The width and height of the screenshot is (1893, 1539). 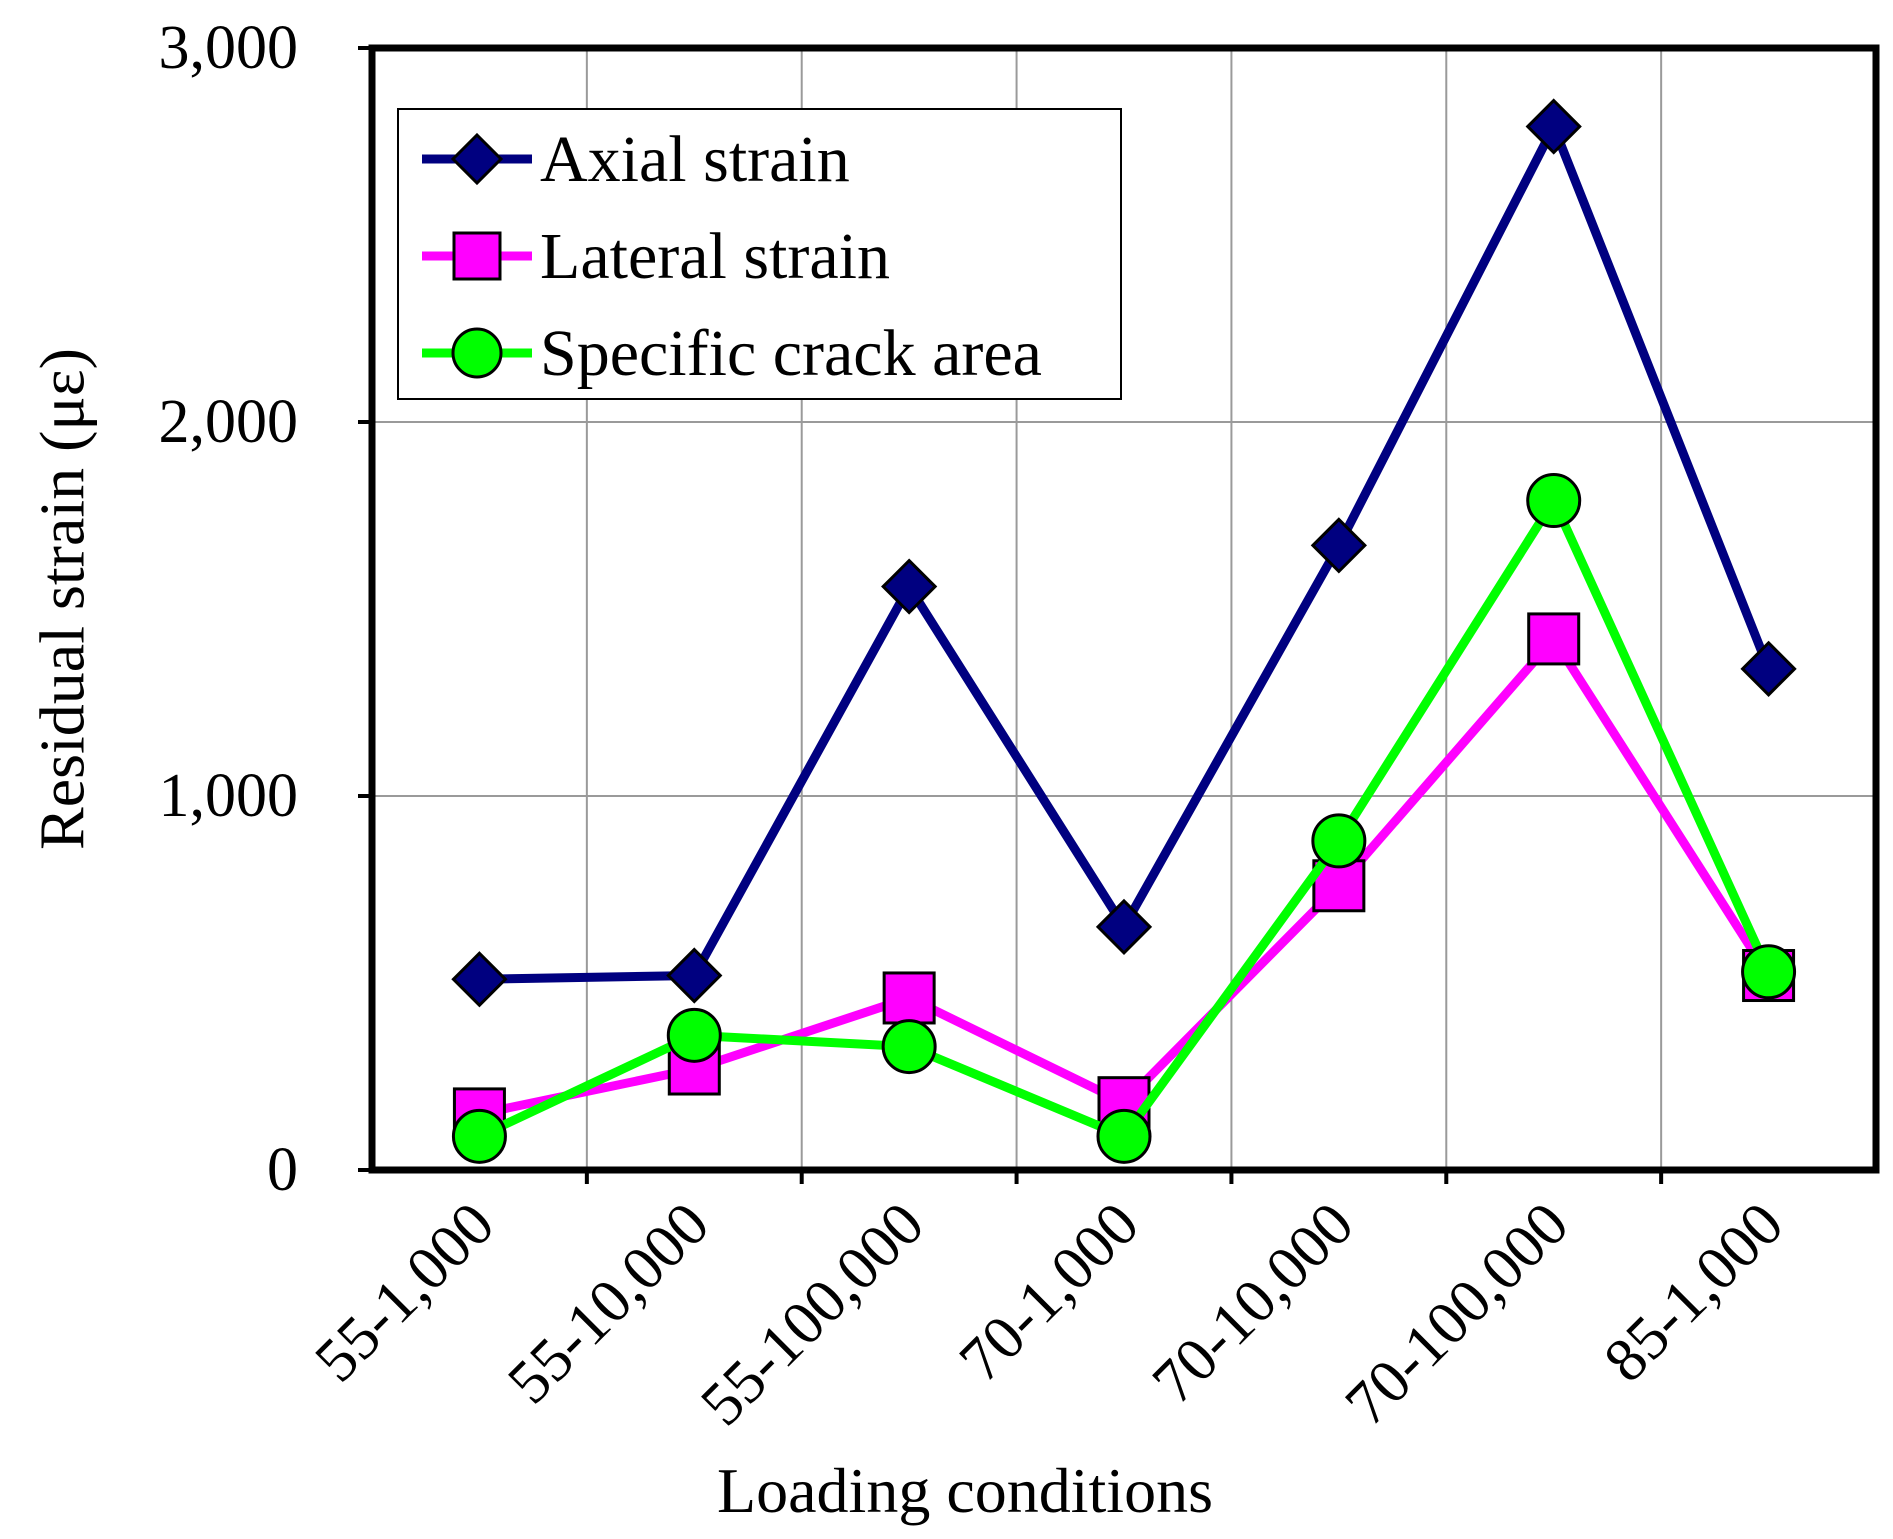 What do you see at coordinates (965, 1490) in the screenshot?
I see `x-axis-title: Loading conditions` at bounding box center [965, 1490].